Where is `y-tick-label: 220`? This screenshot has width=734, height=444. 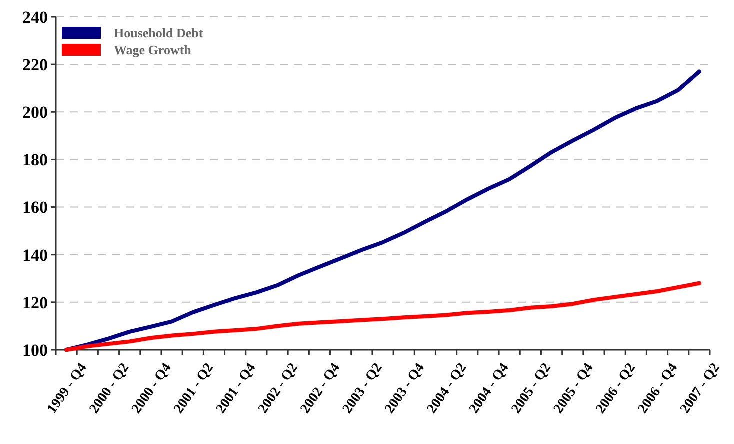 y-tick-label: 220 is located at coordinates (35, 65).